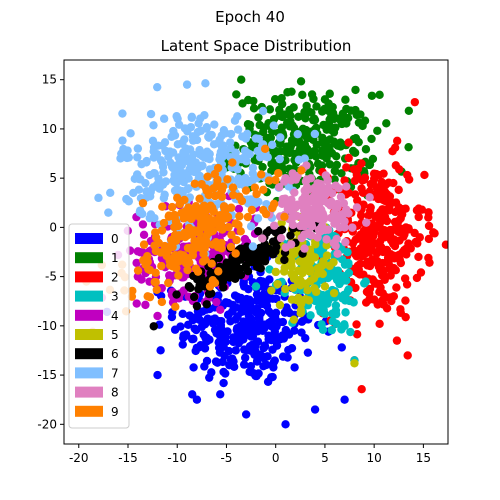  I want to click on legend-label-9: 9, so click(115, 412).